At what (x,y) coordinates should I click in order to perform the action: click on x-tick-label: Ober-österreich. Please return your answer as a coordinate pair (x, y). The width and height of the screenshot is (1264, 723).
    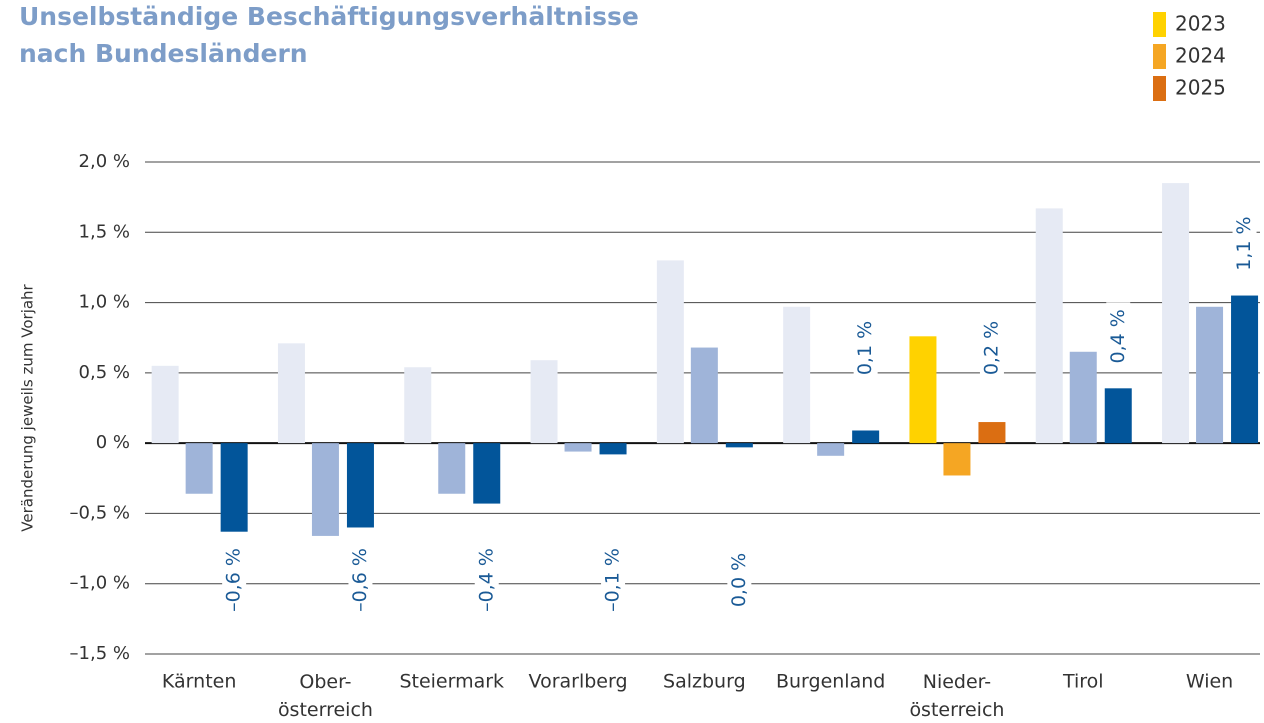
    Looking at the image, I should click on (325, 696).